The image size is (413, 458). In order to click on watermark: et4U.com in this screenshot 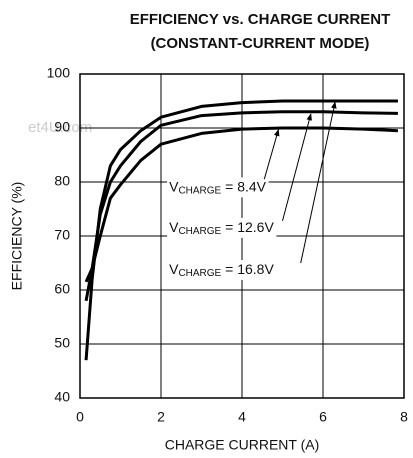, I will do `click(60, 127)`.